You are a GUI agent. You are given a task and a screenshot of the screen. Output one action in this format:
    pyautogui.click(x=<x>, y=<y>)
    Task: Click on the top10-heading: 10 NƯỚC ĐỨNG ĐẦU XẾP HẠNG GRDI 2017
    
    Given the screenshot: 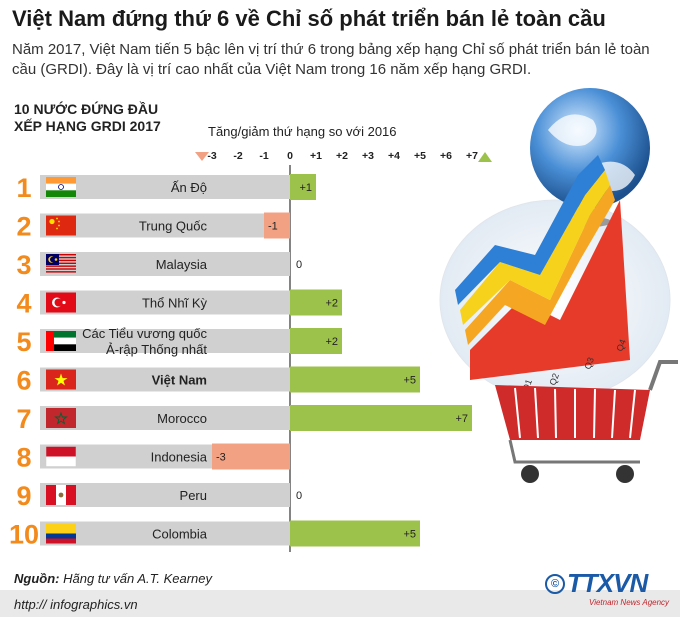 What is the action you would take?
    pyautogui.click(x=87, y=118)
    